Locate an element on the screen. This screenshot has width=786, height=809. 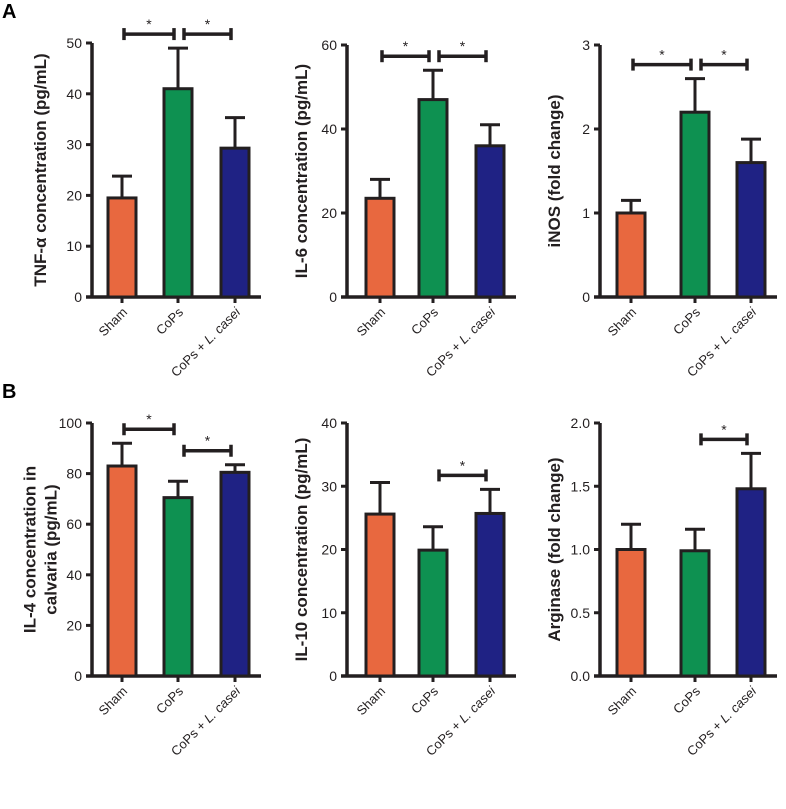
y-tick-label: 2.0 is located at coordinates (581, 423).